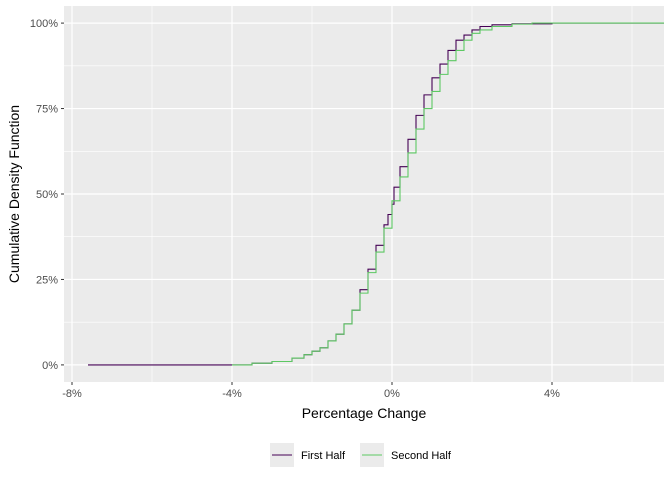  Describe the element at coordinates (47, 110) in the screenshot. I see `y-tick-label: 75%` at that location.